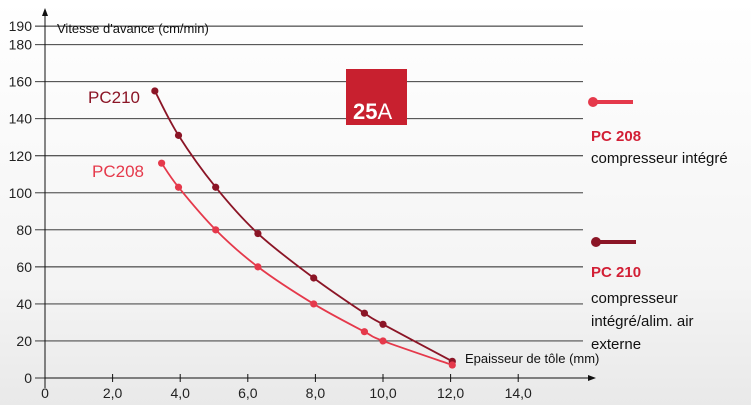 Image resolution: width=751 pixels, height=405 pixels. I want to click on legend-desc-pc208-line1: compresseur intégré, so click(659, 158).